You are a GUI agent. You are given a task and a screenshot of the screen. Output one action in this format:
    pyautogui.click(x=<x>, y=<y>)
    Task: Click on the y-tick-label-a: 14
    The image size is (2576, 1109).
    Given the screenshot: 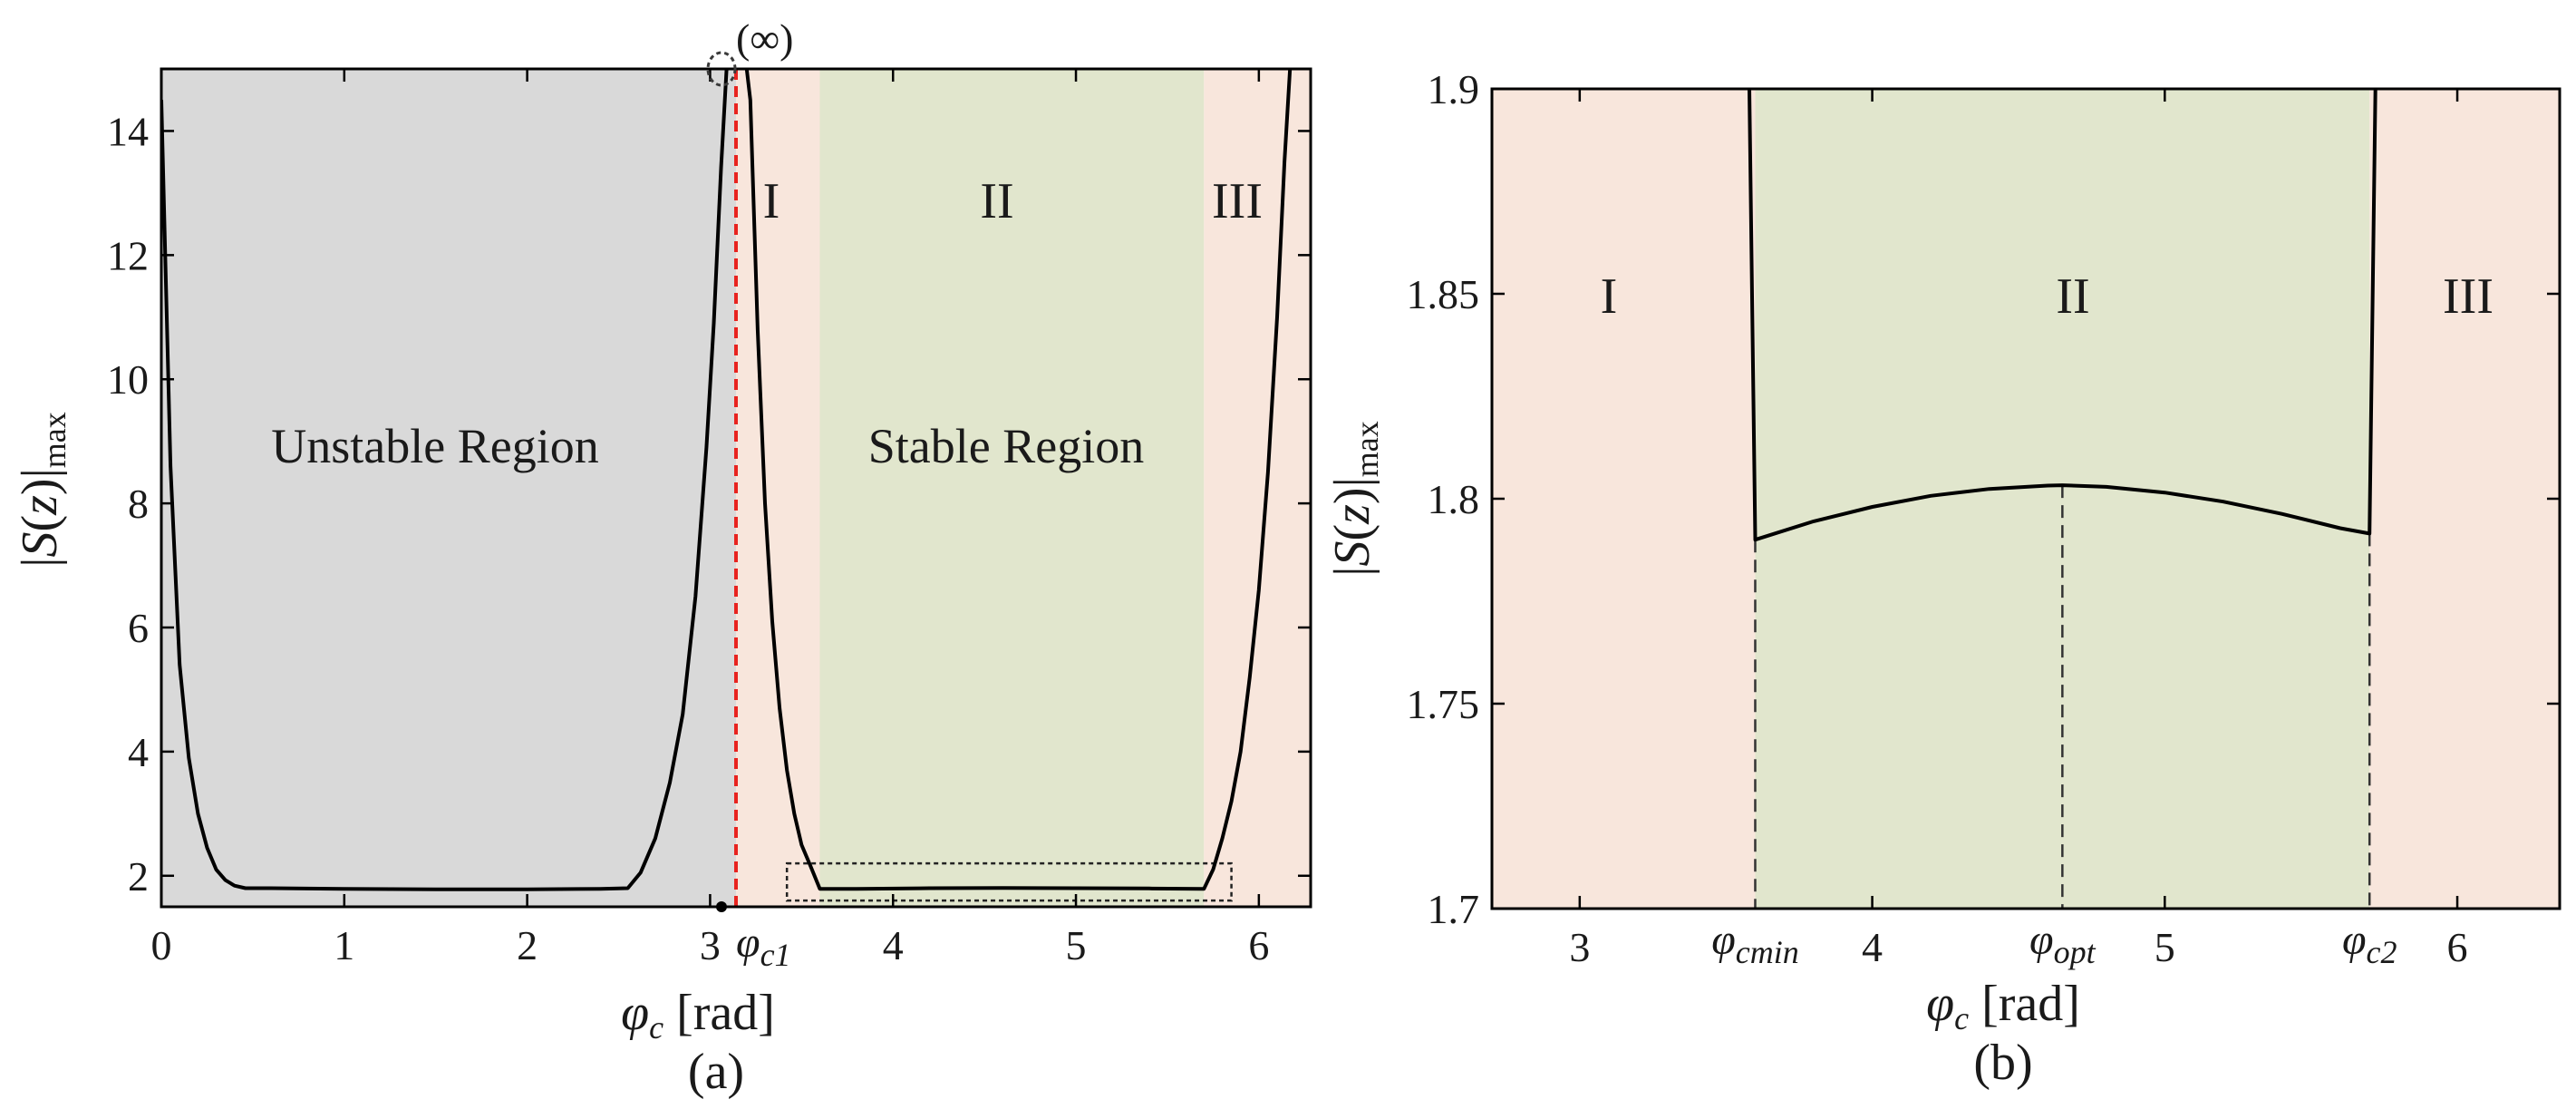 What is the action you would take?
    pyautogui.click(x=128, y=131)
    